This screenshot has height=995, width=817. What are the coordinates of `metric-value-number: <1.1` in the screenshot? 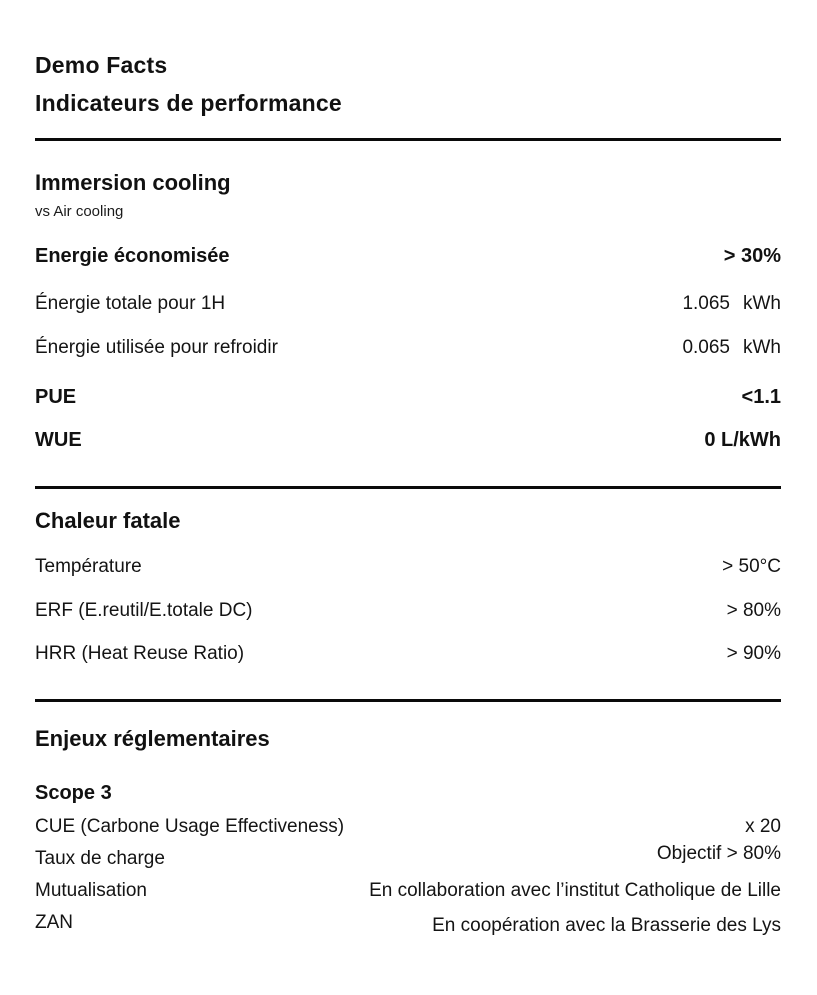 It's located at (761, 397).